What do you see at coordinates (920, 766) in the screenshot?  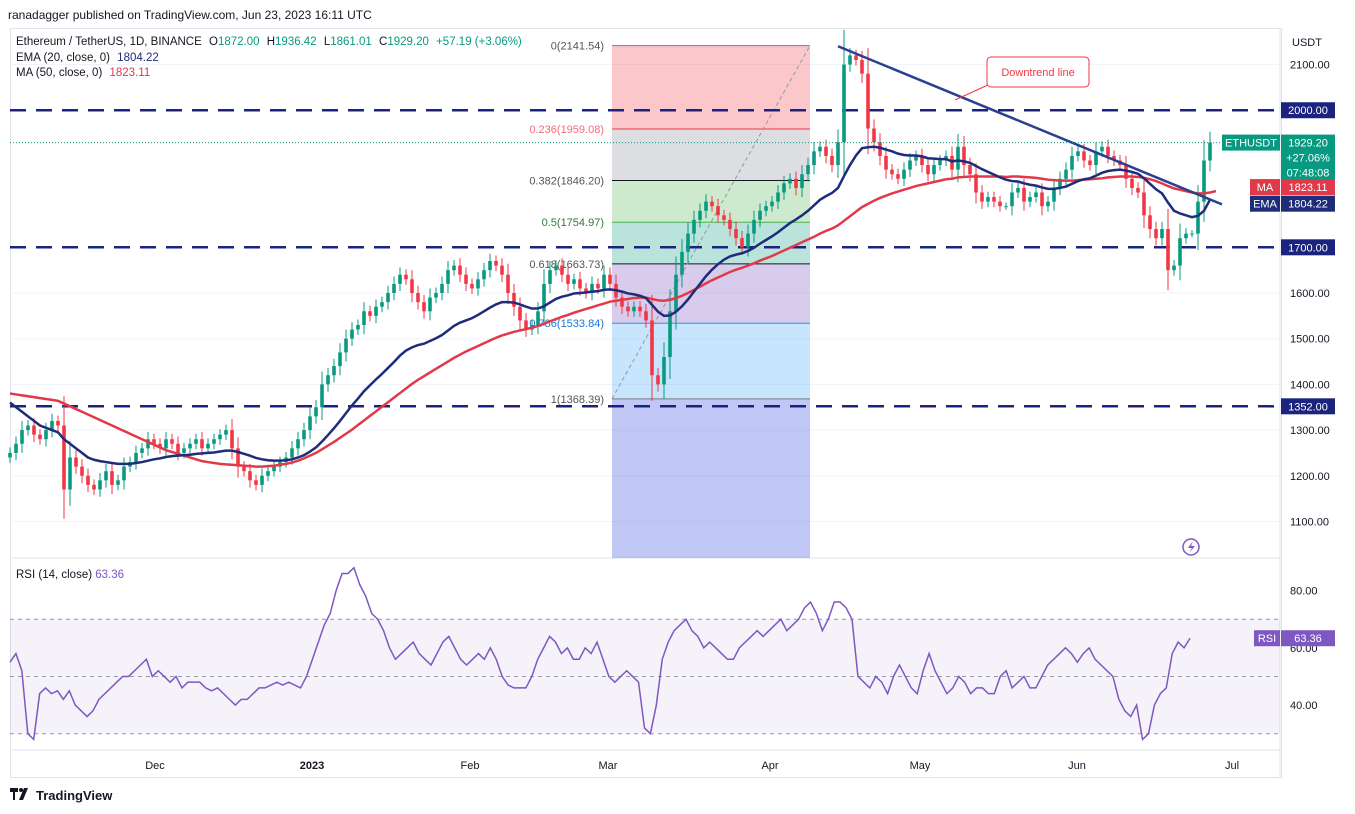 I see `time-tick: May` at bounding box center [920, 766].